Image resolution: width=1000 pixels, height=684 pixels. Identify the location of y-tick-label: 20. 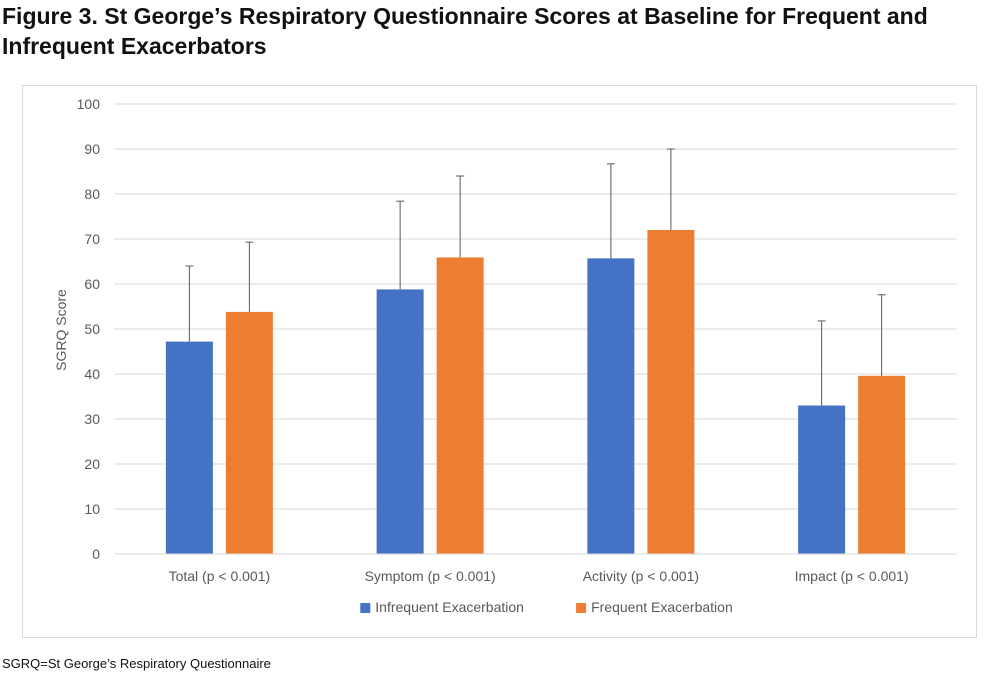
(92, 464).